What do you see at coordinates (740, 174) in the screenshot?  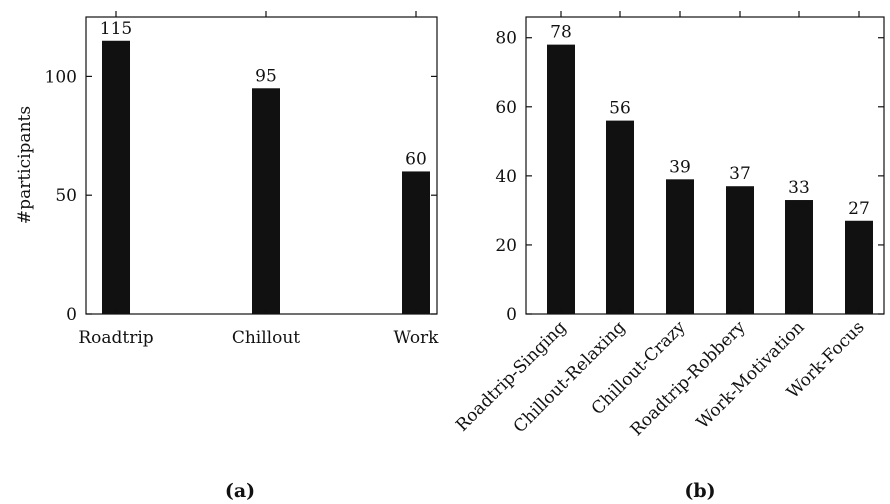 I see `panel-b-data-label-3: 37` at bounding box center [740, 174].